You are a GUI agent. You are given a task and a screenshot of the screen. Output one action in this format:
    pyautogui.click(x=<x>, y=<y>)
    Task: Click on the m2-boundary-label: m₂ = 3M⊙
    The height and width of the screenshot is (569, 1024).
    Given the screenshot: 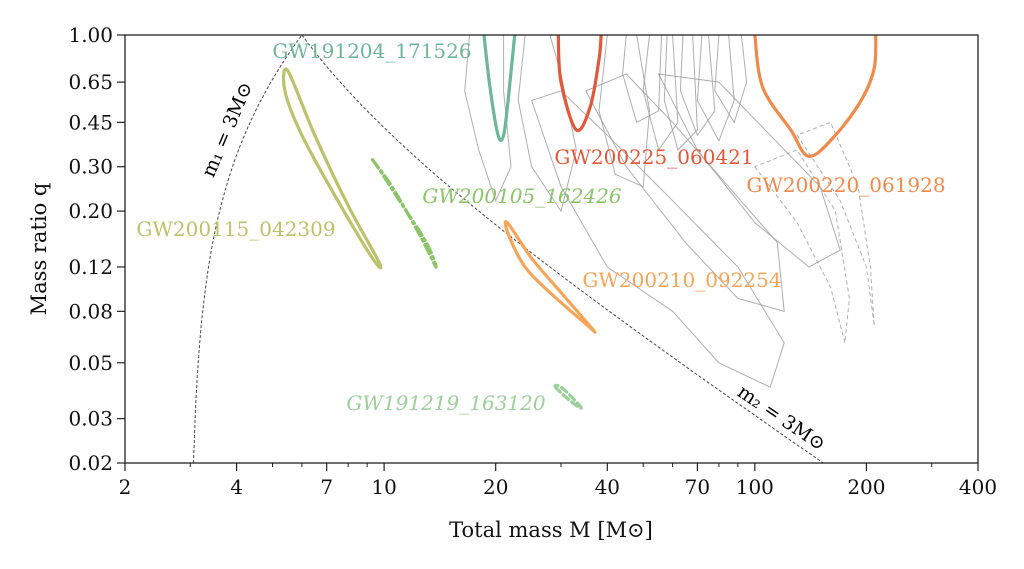 What is the action you would take?
    pyautogui.click(x=781, y=418)
    